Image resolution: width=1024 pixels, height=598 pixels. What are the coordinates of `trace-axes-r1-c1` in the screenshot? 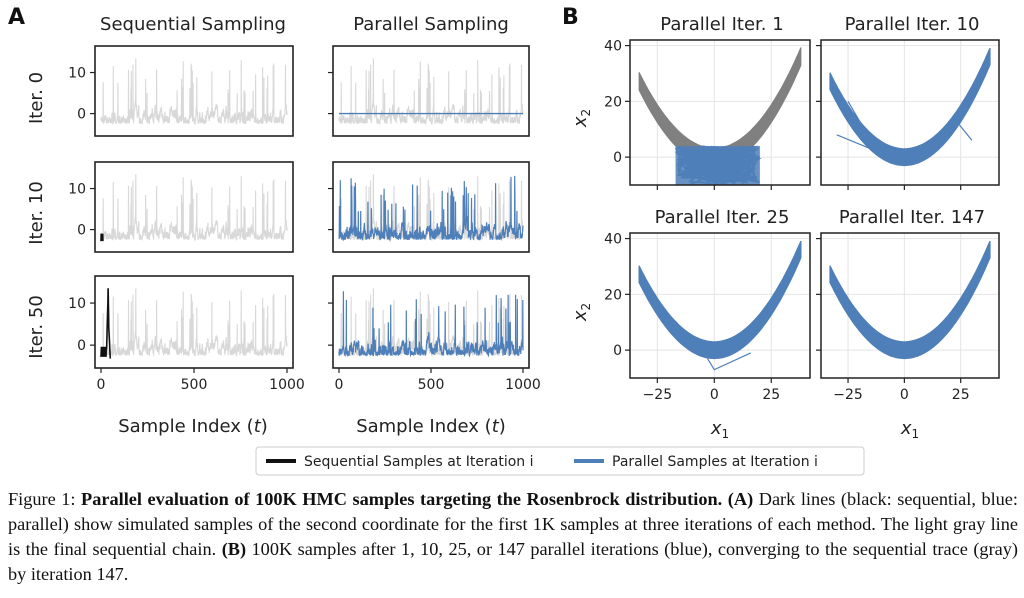 It's located at (429, 207).